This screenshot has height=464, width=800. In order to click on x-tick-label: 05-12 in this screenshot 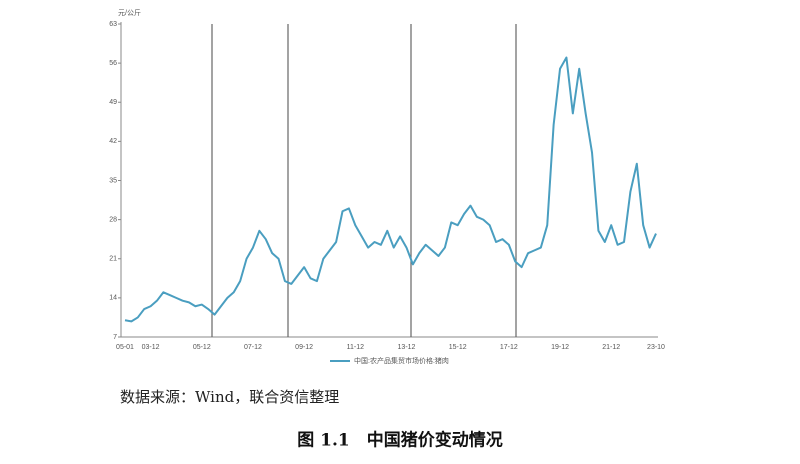, I will do `click(202, 347)`.